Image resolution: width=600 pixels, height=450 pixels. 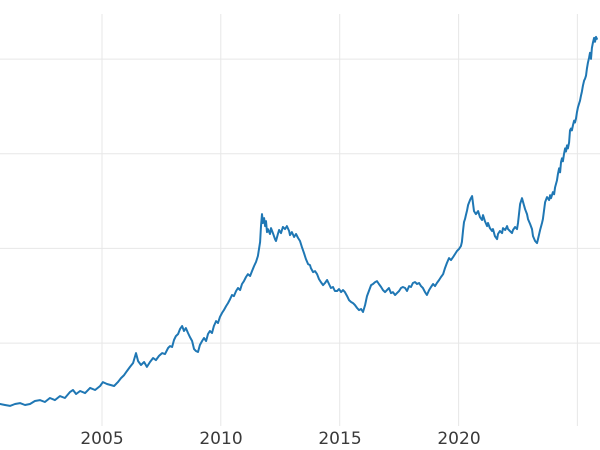 What do you see at coordinates (459, 439) in the screenshot?
I see `x-tick-label-2020: 2020` at bounding box center [459, 439].